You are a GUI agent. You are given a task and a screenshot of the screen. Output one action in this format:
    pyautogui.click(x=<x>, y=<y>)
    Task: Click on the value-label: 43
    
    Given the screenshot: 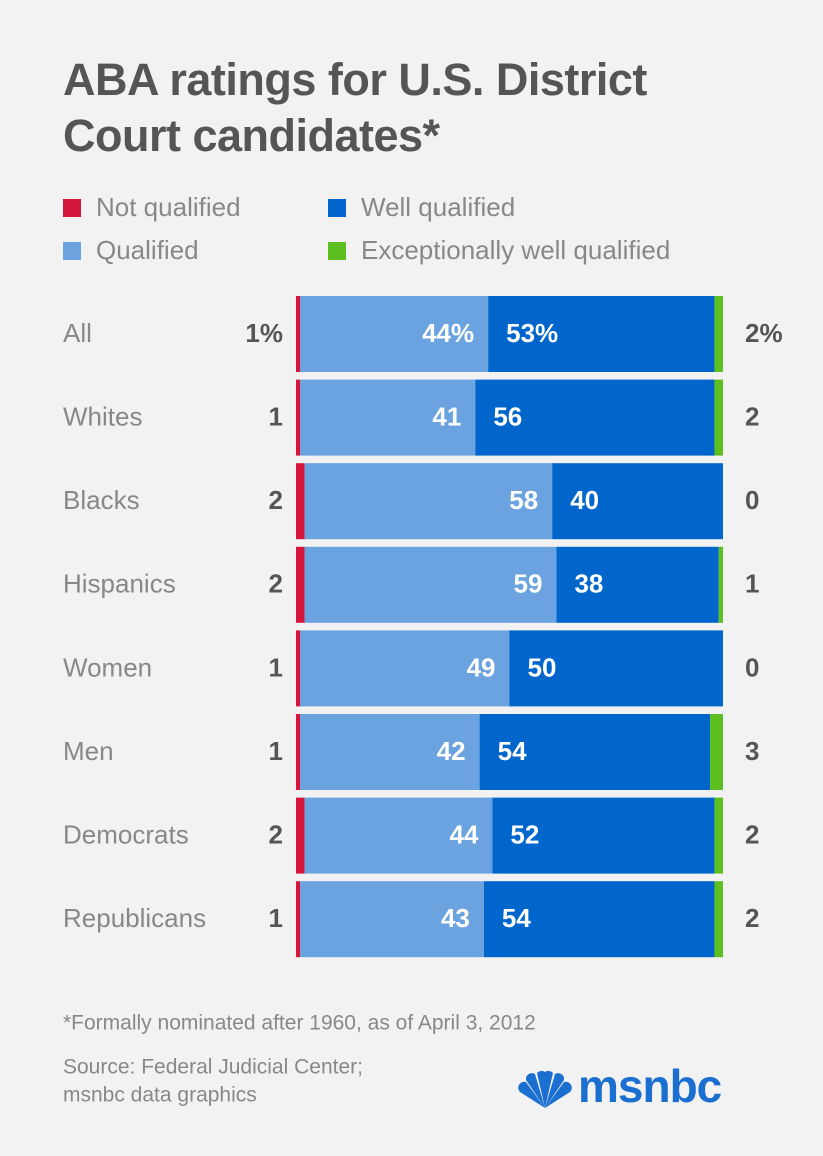 What is the action you would take?
    pyautogui.click(x=455, y=918)
    